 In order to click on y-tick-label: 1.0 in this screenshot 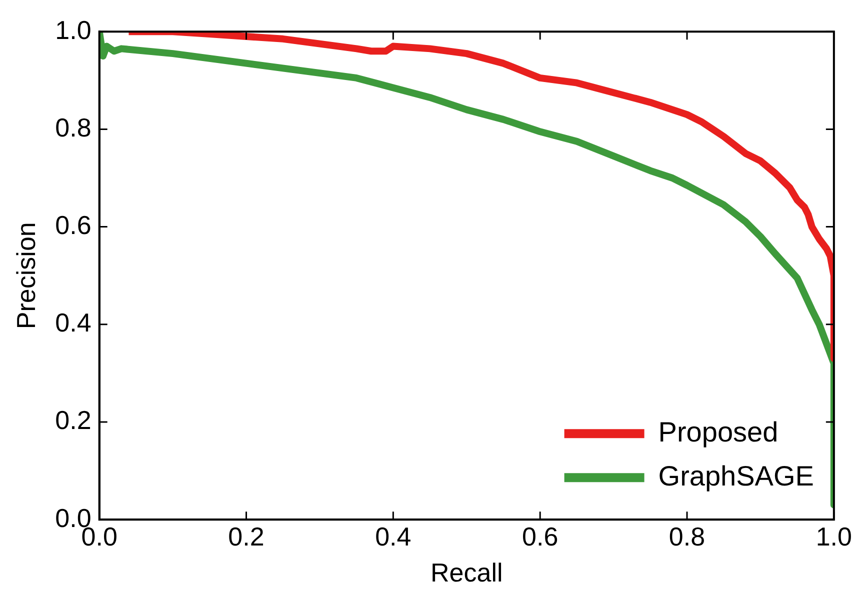, I will do `click(73, 29)`.